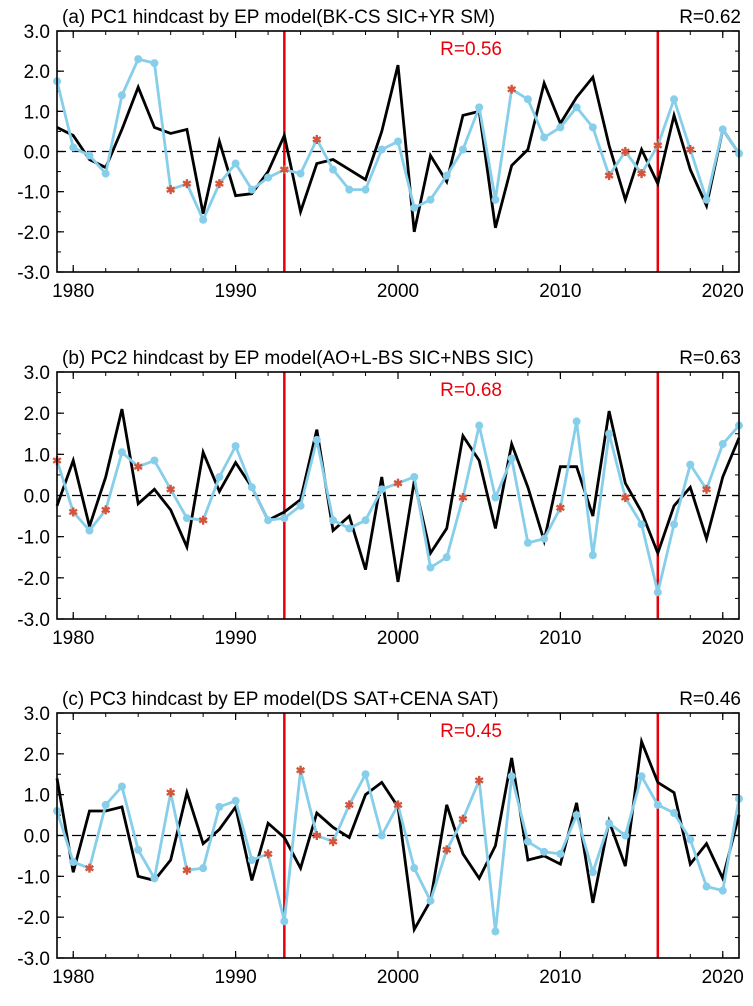 This screenshot has width=753, height=1006. What do you see at coordinates (398, 850) in the screenshot?
I see `hindcast-series-line` at bounding box center [398, 850].